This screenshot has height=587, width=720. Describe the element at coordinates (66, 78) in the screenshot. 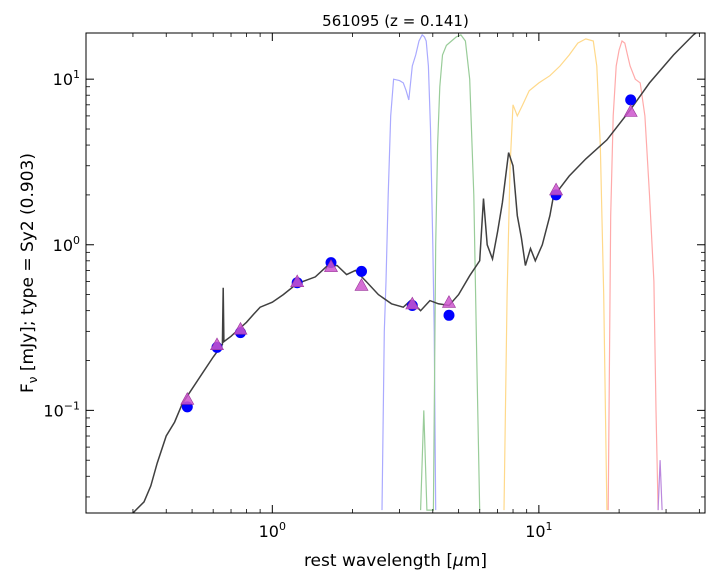

I see `y-tick-label-2: 10¹` at that location.